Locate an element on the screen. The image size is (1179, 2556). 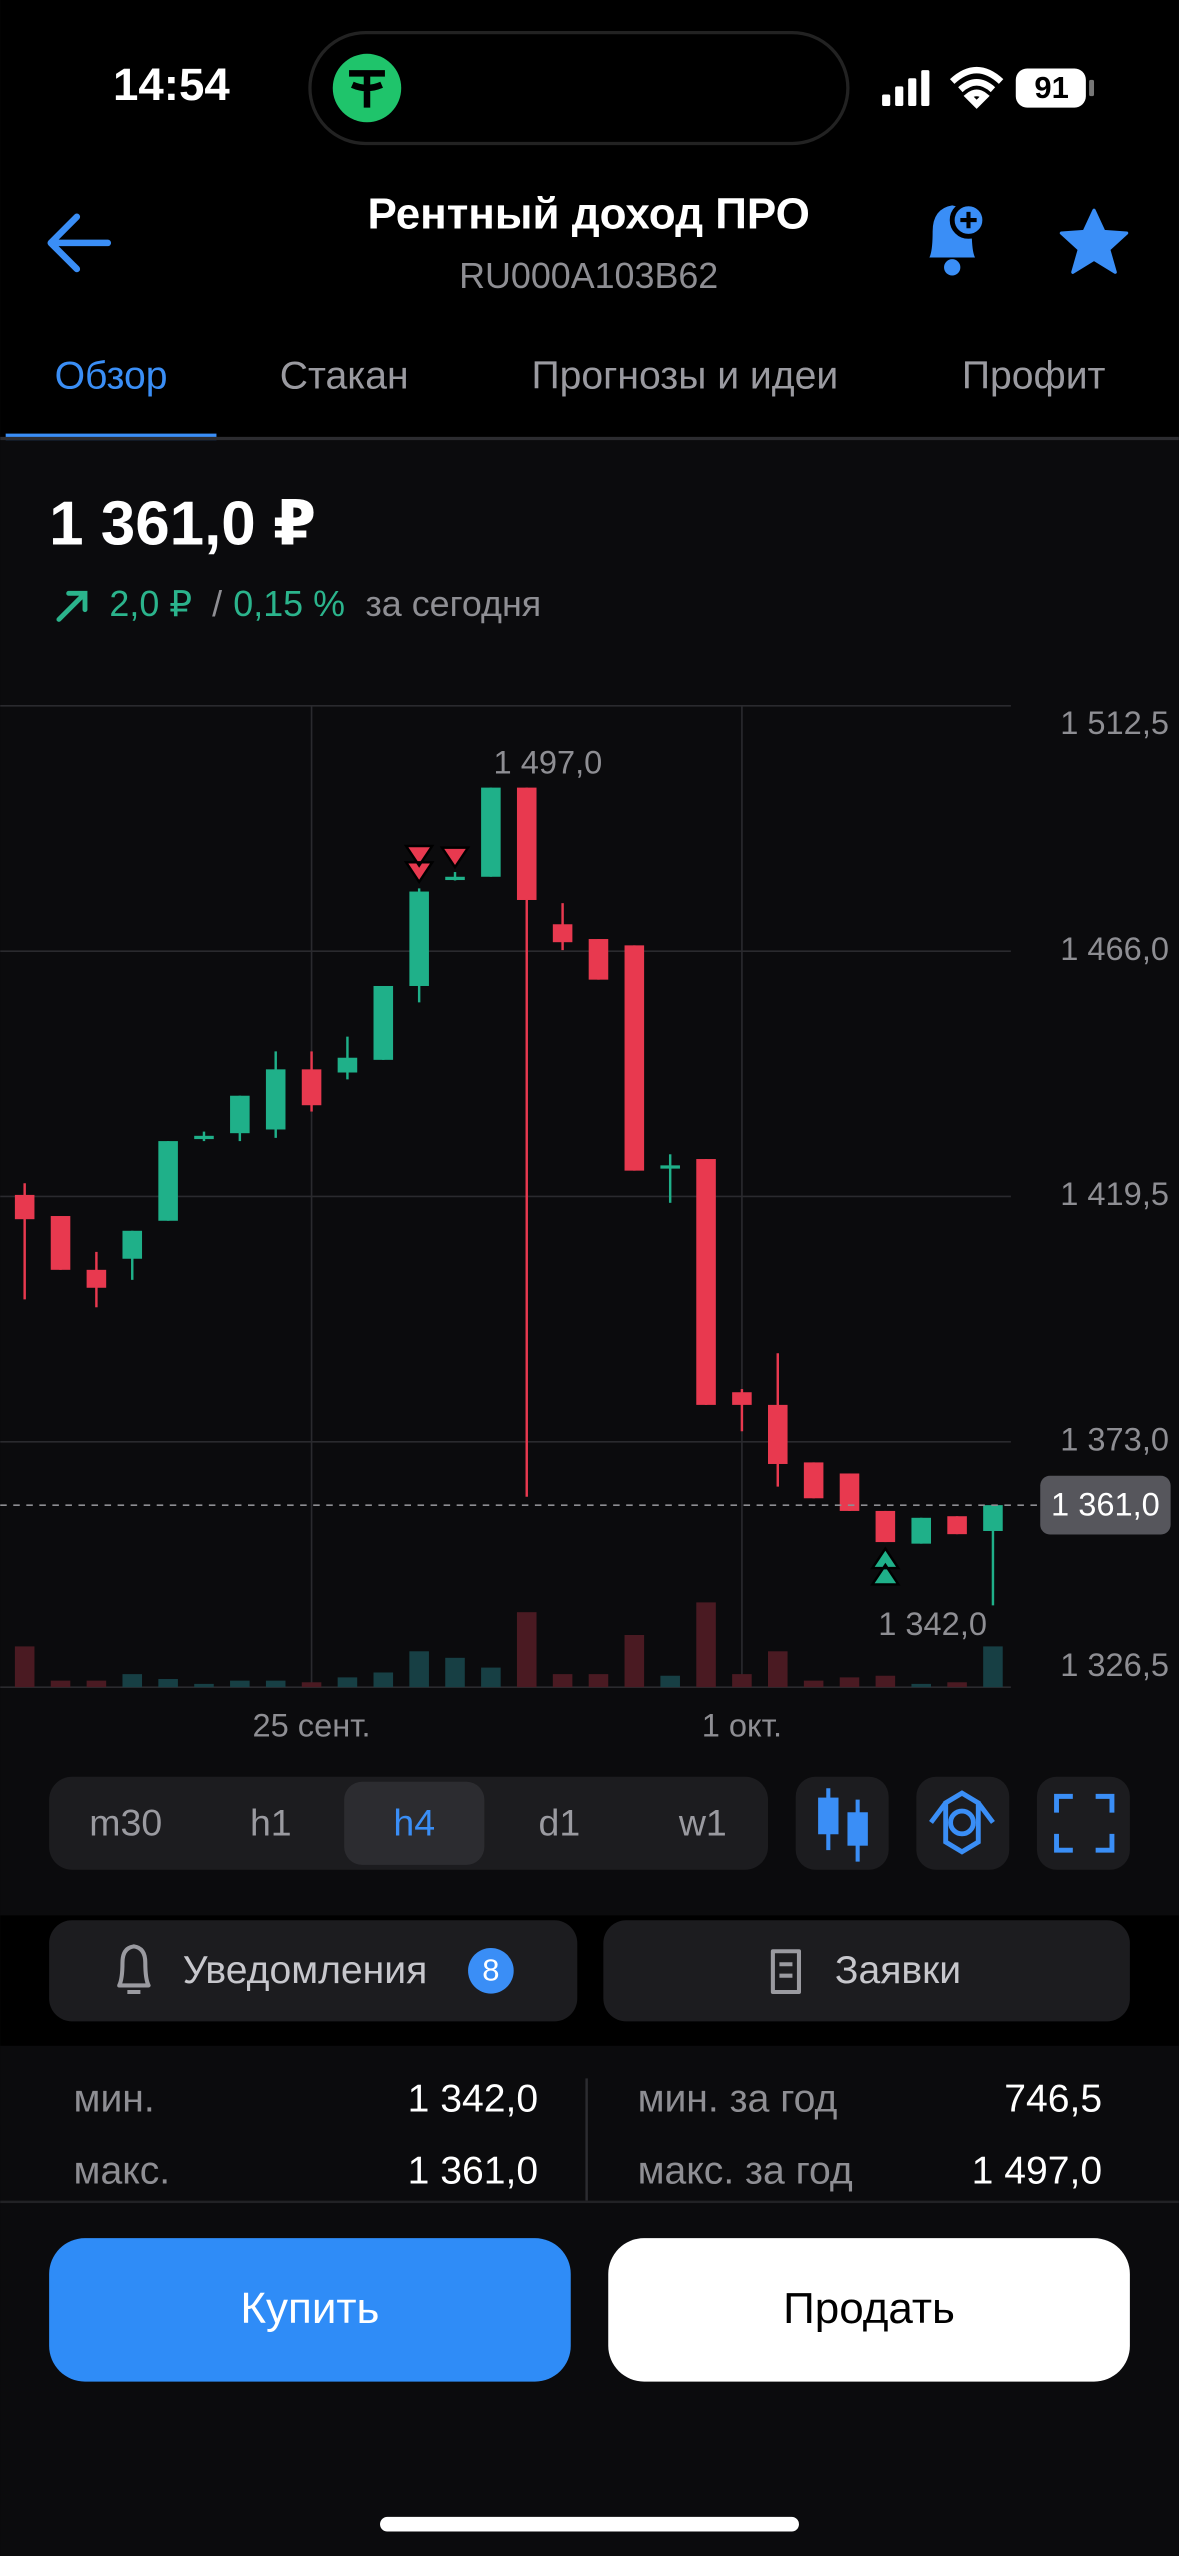
battery-level: 91 is located at coordinates (1051, 87).